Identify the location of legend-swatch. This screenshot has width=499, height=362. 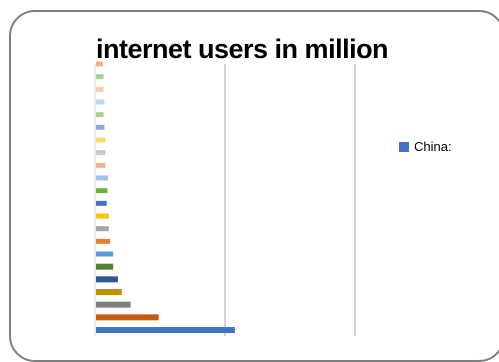
(404, 146).